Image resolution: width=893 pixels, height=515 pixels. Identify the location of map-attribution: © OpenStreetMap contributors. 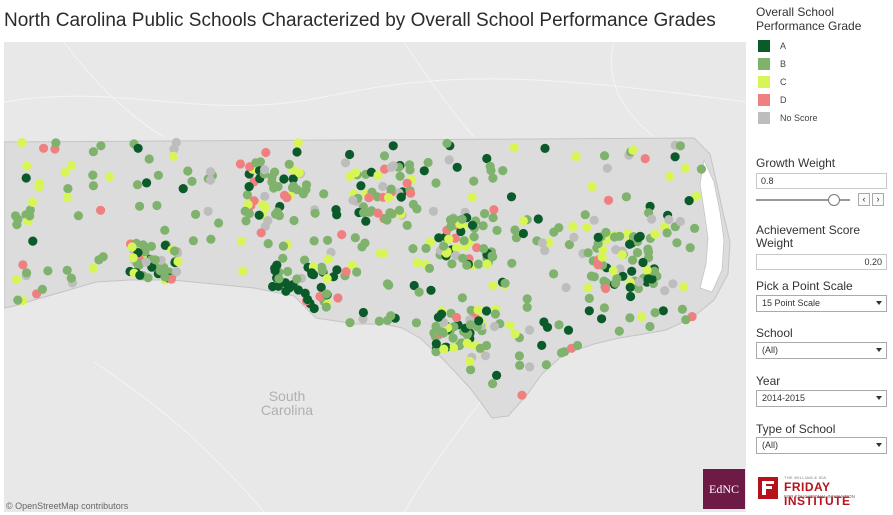
(67, 506).